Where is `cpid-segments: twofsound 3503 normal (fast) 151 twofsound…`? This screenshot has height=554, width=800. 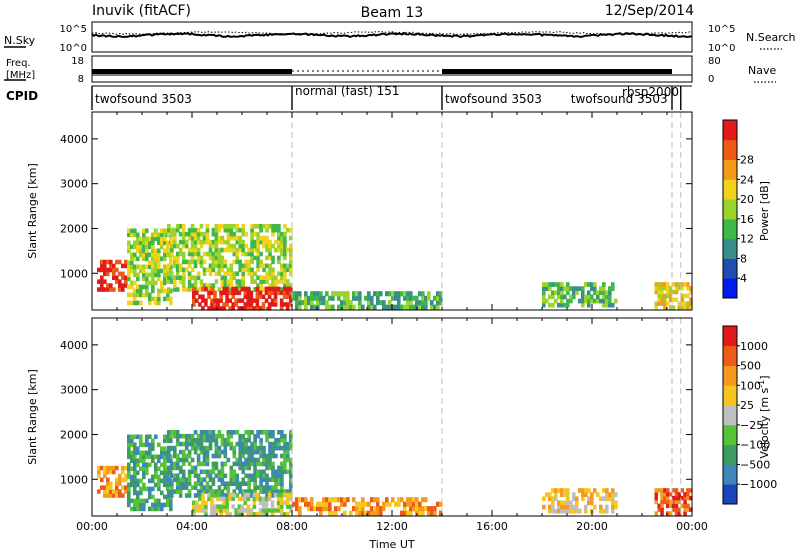
cpid-segments: twofsound 3503 normal (fast) 151 twofsound… is located at coordinates (386, 97).